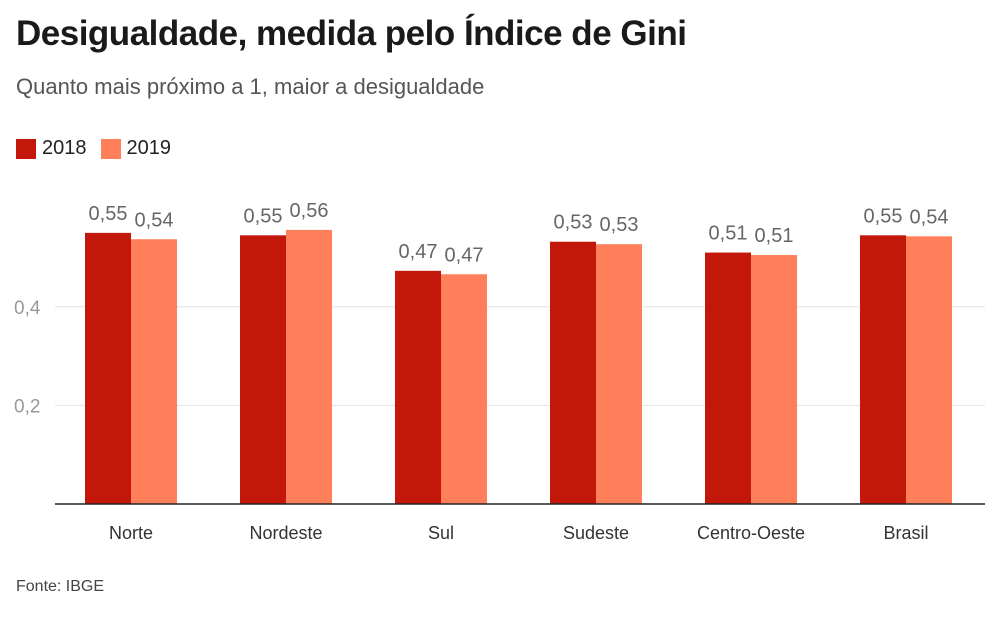 This screenshot has width=1000, height=627. What do you see at coordinates (26, 148) in the screenshot?
I see `legend-swatch-2018` at bounding box center [26, 148].